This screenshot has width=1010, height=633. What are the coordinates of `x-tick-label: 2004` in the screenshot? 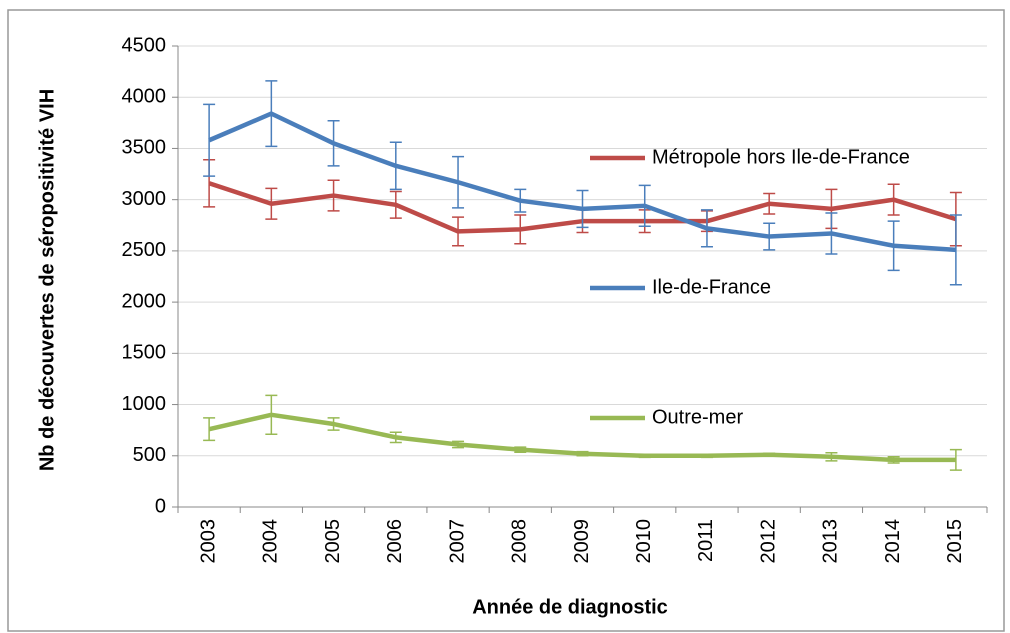 It's located at (271, 541).